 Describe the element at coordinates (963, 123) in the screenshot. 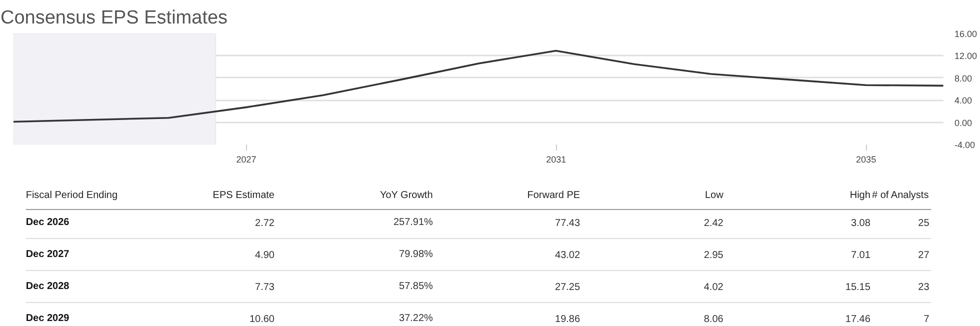

I see `y-tick-label: 0.00` at that location.